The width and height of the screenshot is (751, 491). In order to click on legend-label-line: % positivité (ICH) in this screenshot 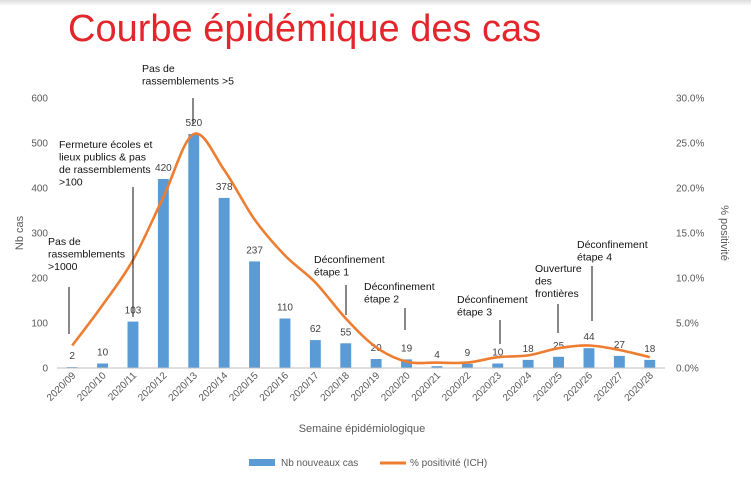, I will do `click(448, 463)`.